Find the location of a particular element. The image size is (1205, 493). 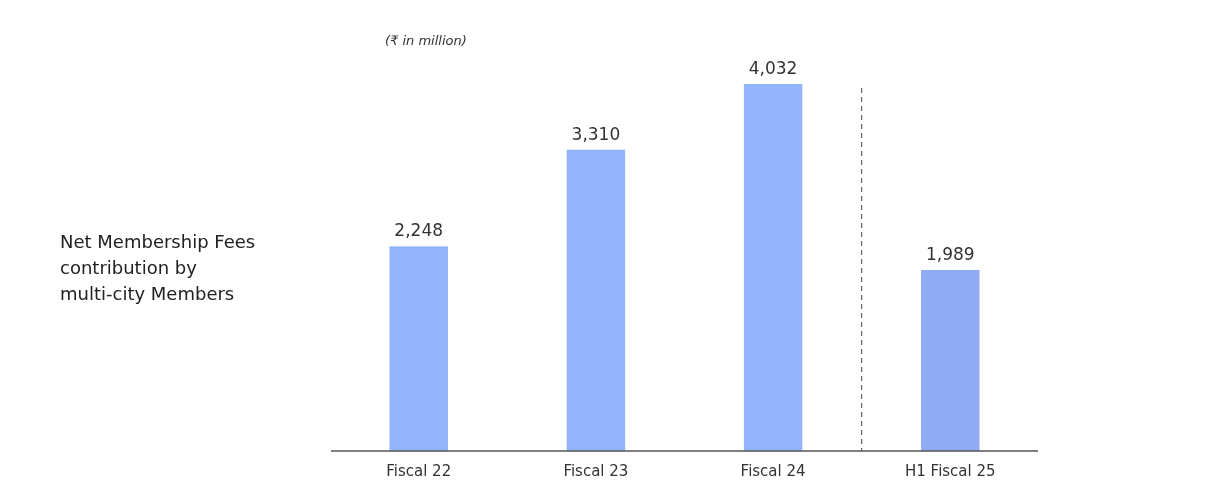

data-label: 3,310 is located at coordinates (596, 133).